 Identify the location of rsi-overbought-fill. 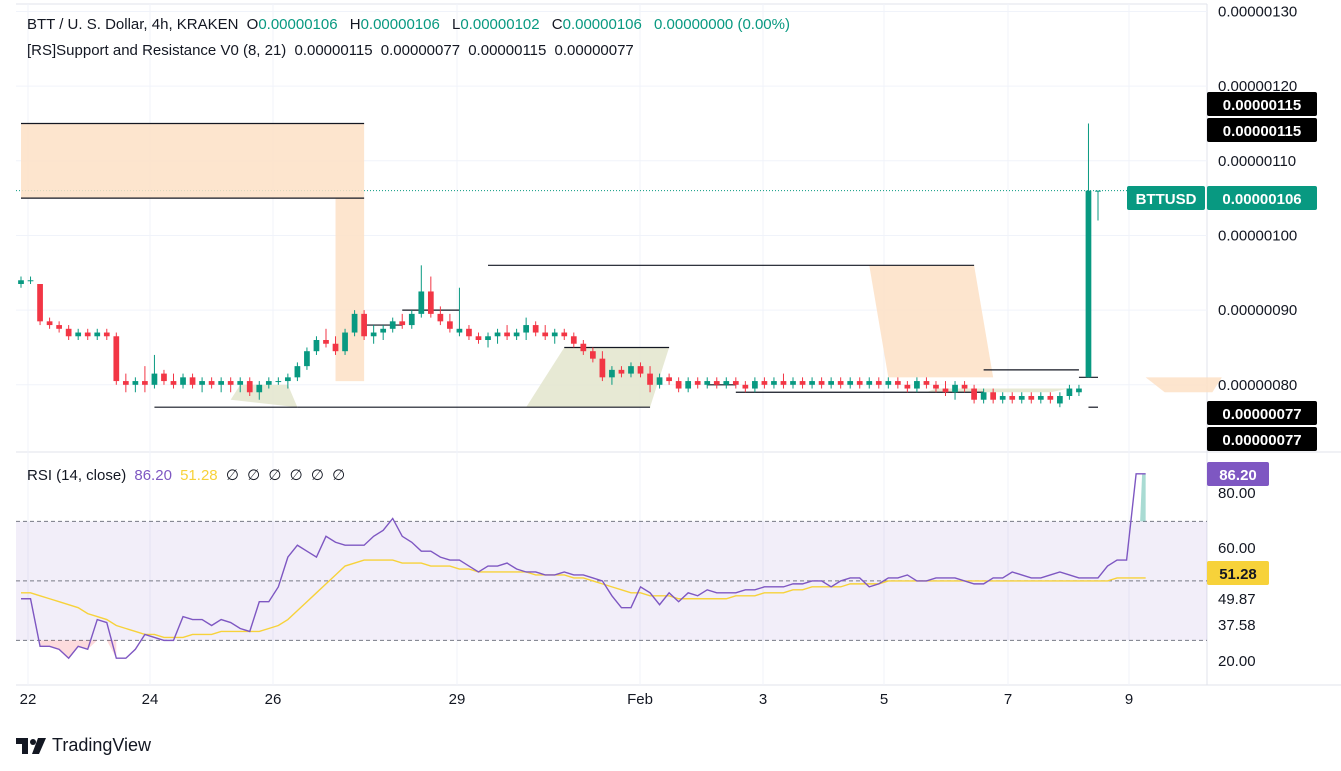
(1143, 497).